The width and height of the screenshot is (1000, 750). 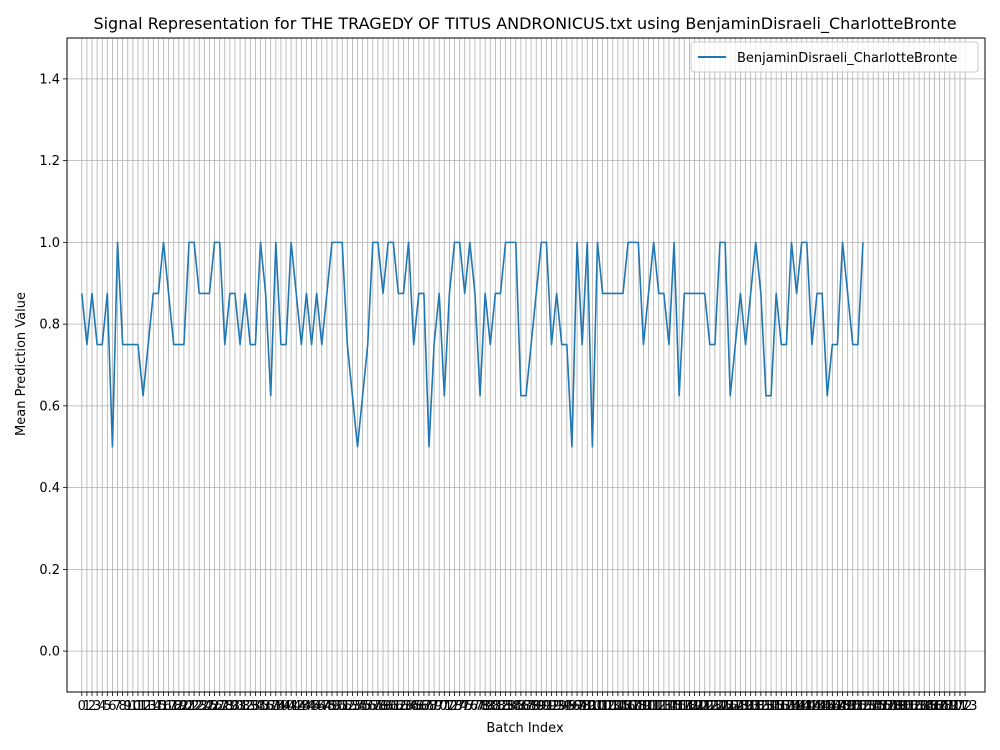 What do you see at coordinates (291, 706) in the screenshot?
I see `x-tick-label: 41` at bounding box center [291, 706].